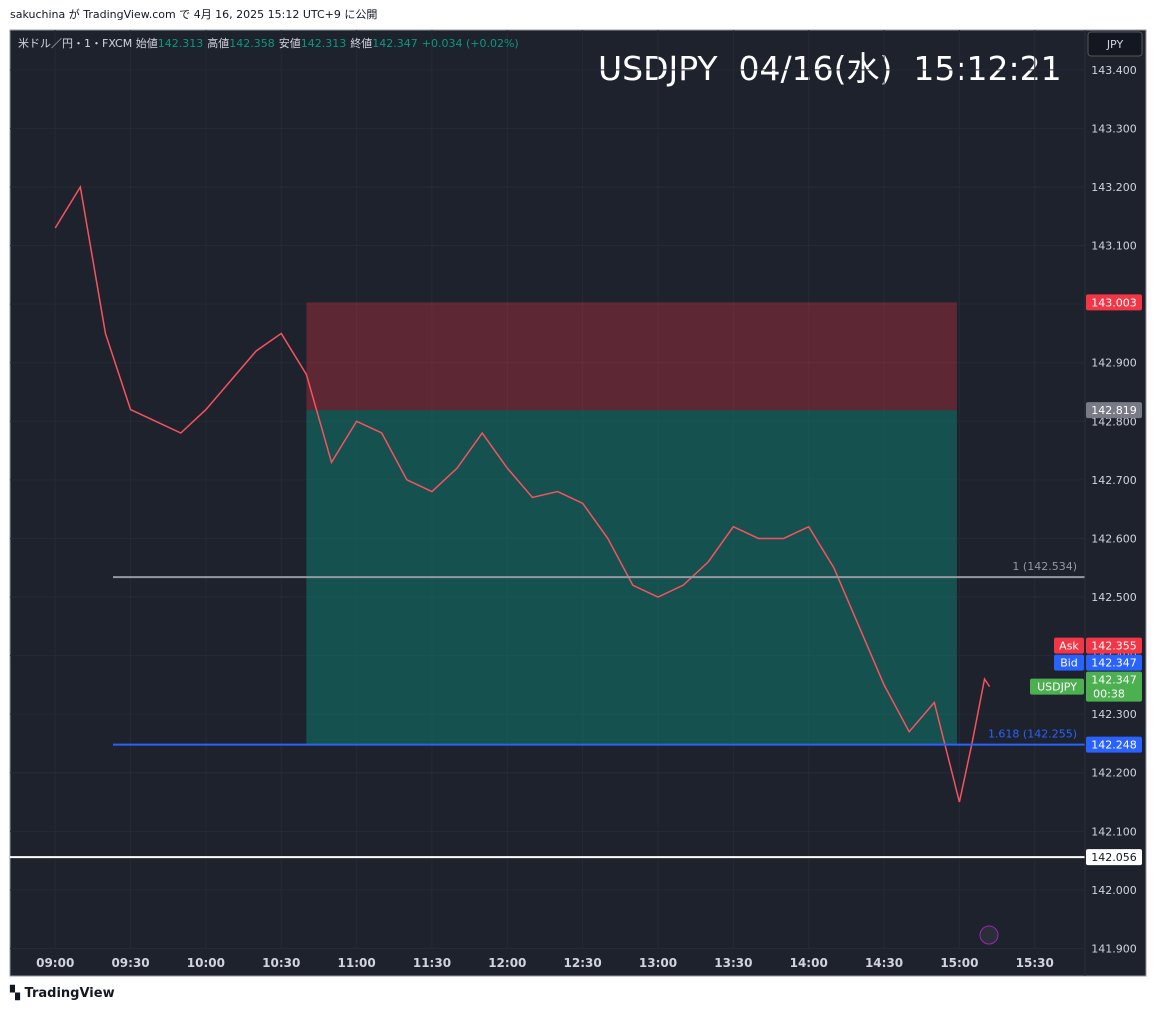  Describe the element at coordinates (1035, 963) in the screenshot. I see `x-tick-label: 15:30` at that location.